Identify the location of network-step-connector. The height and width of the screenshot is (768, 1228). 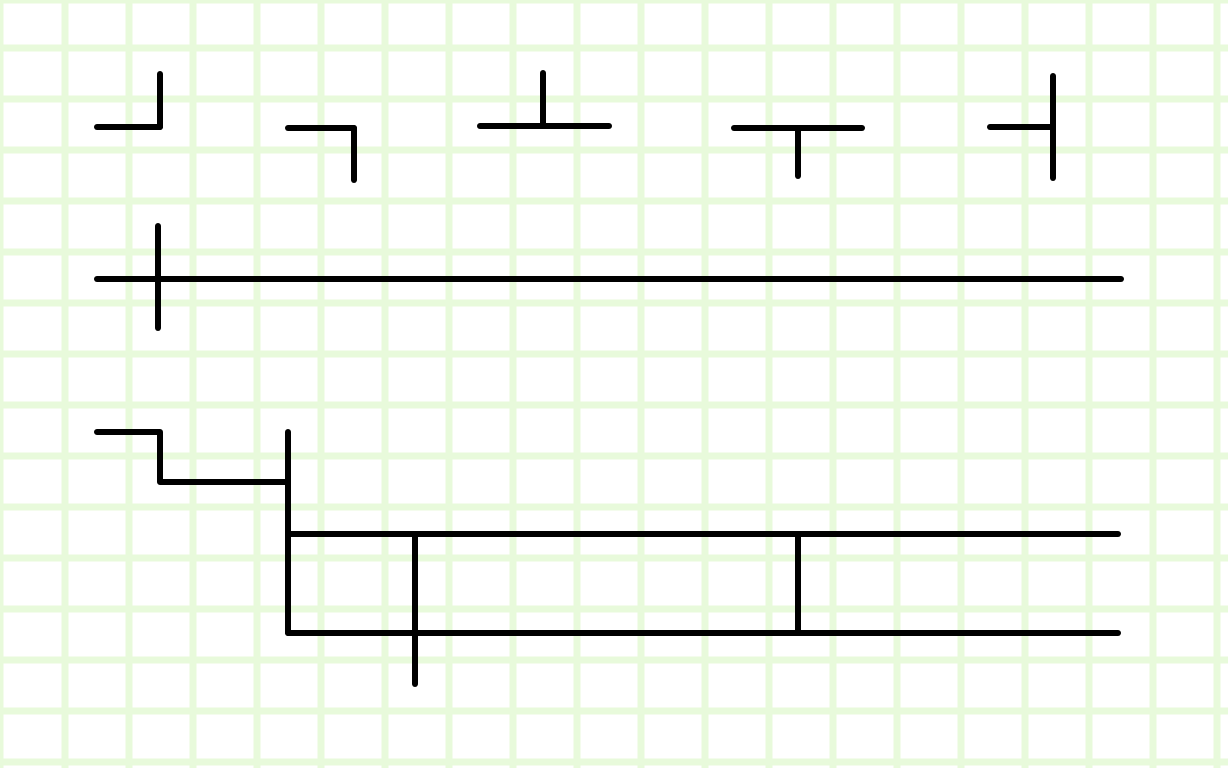
(192, 457).